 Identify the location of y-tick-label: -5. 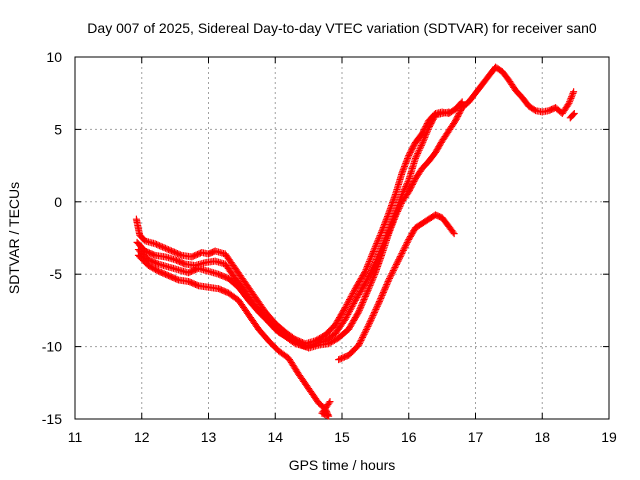
(56, 274).